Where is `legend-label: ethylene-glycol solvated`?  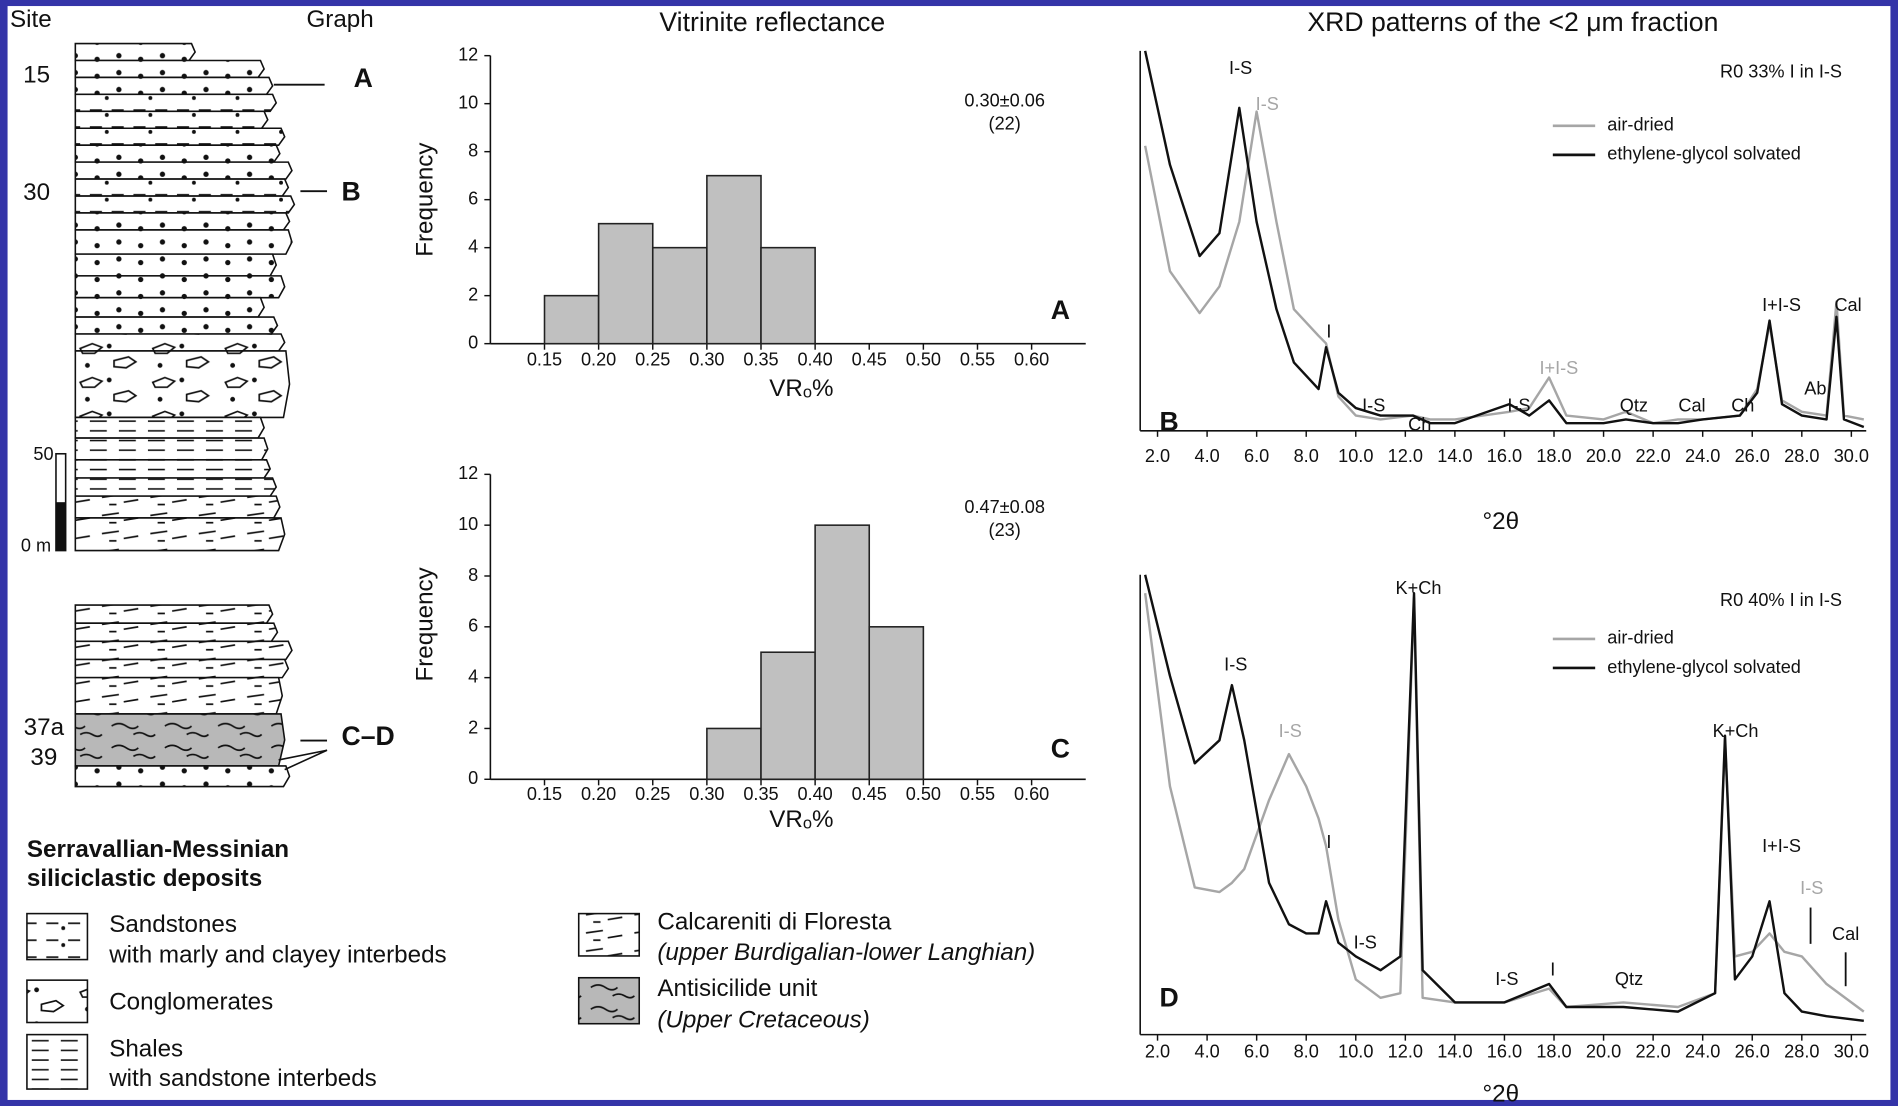
legend-label: ethylene-glycol solvated is located at coordinates (1704, 667).